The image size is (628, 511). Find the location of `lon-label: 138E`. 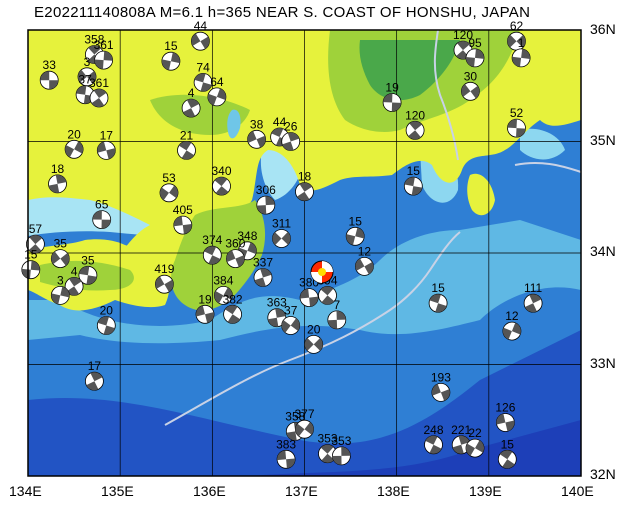

lon-label: 138E is located at coordinates (393, 491).